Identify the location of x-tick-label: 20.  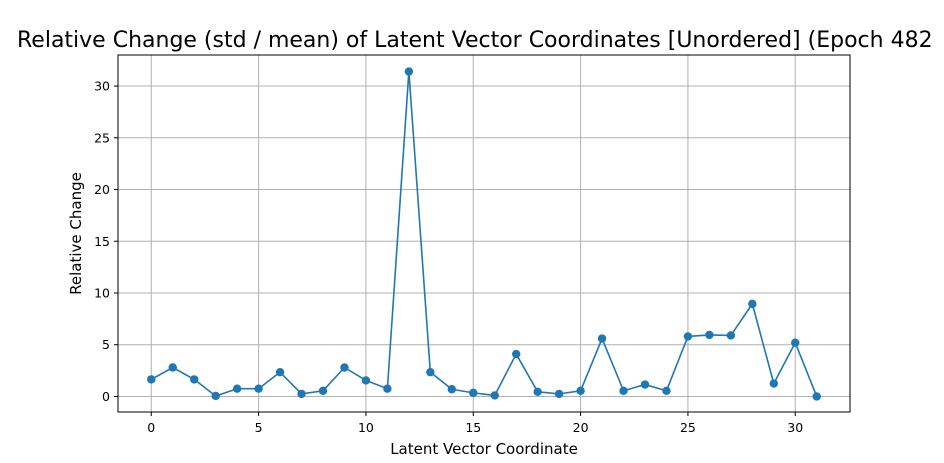
(581, 427).